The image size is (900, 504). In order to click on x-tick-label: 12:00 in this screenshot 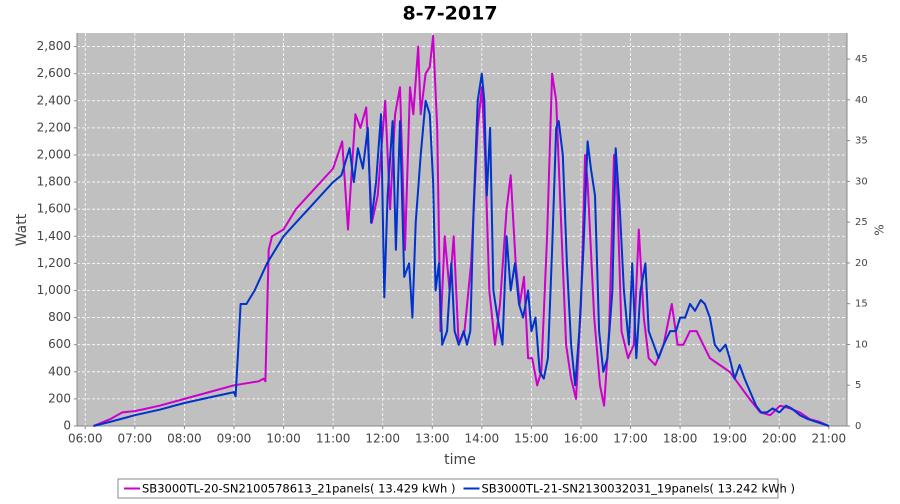, I will do `click(382, 439)`.